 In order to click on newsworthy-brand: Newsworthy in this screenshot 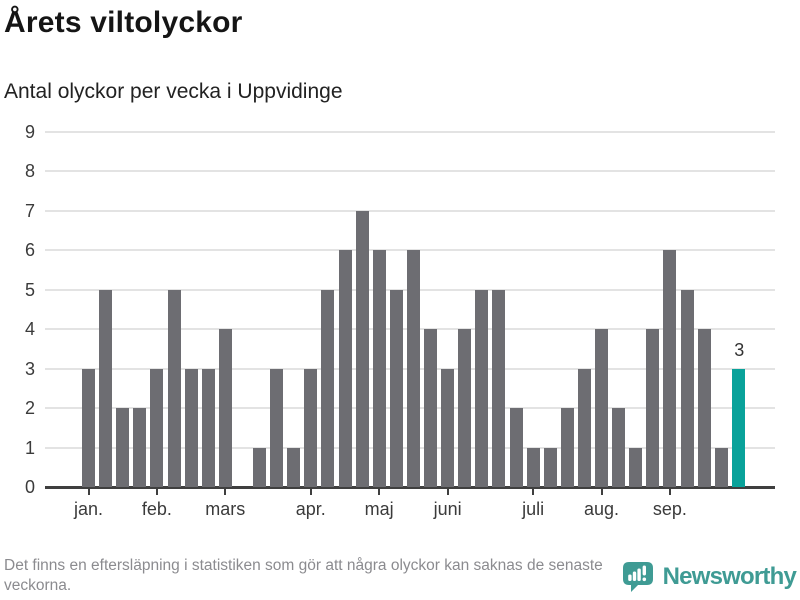, I will do `click(709, 577)`.